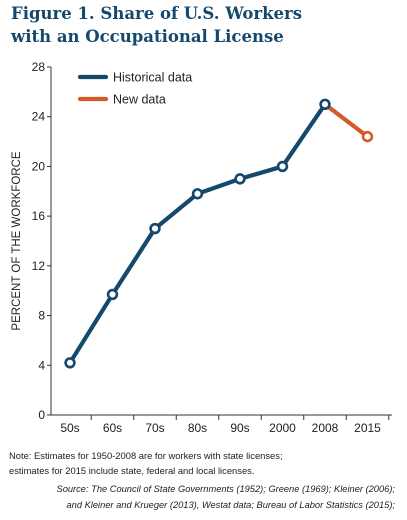  What do you see at coordinates (39, 216) in the screenshot?
I see `y-tick-label: 16` at bounding box center [39, 216].